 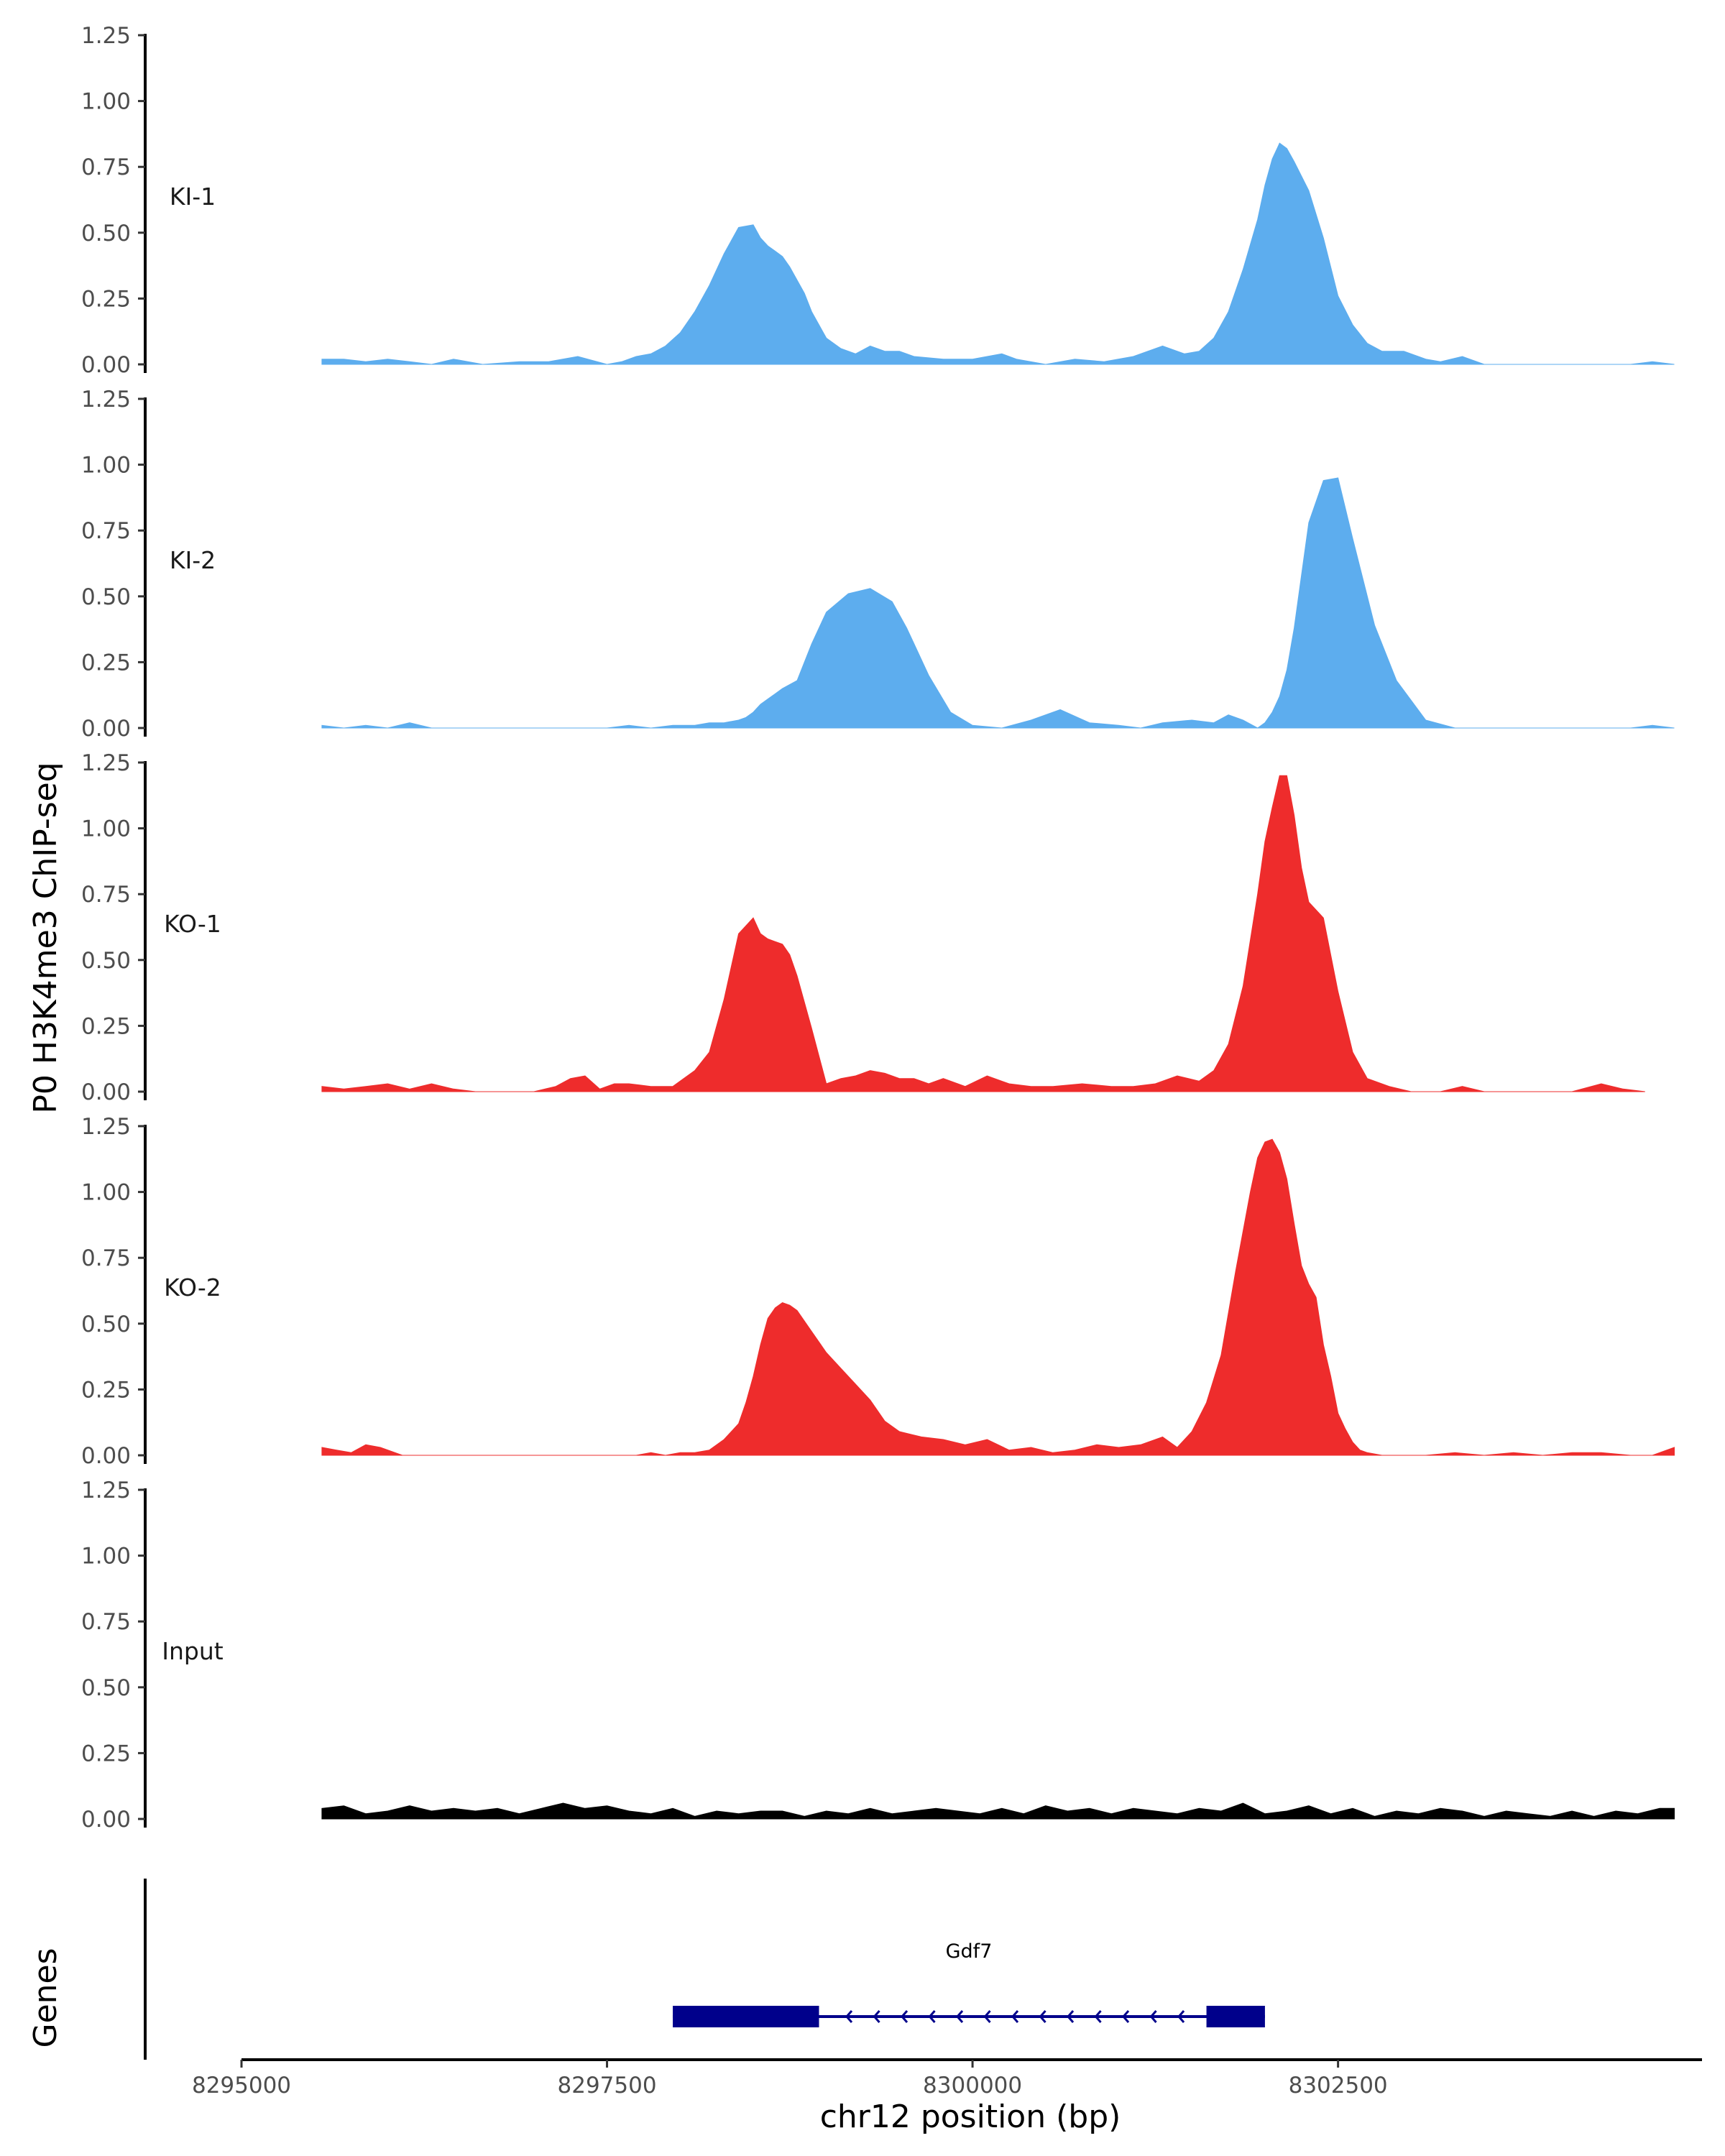 I want to click on track-label: Input, so click(x=193, y=1651).